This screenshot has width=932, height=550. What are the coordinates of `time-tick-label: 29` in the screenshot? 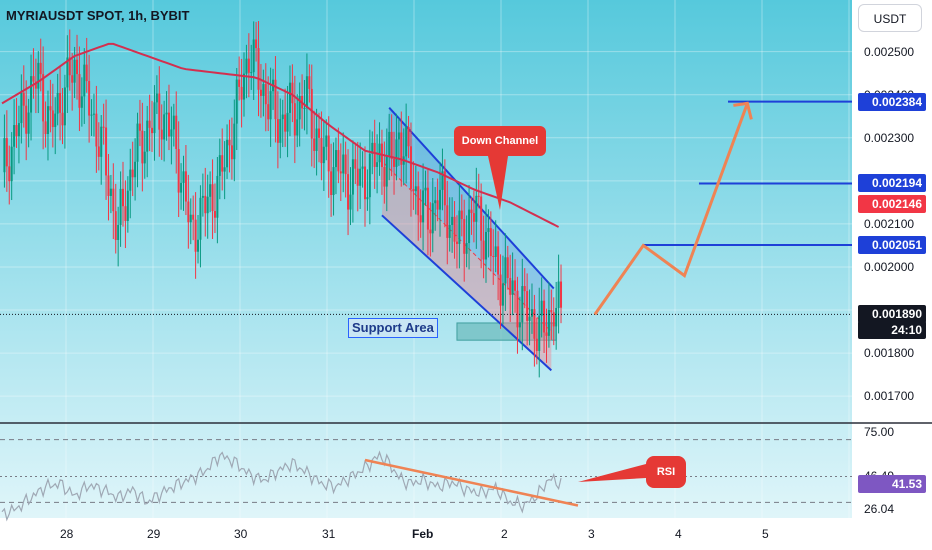 It's located at (154, 534).